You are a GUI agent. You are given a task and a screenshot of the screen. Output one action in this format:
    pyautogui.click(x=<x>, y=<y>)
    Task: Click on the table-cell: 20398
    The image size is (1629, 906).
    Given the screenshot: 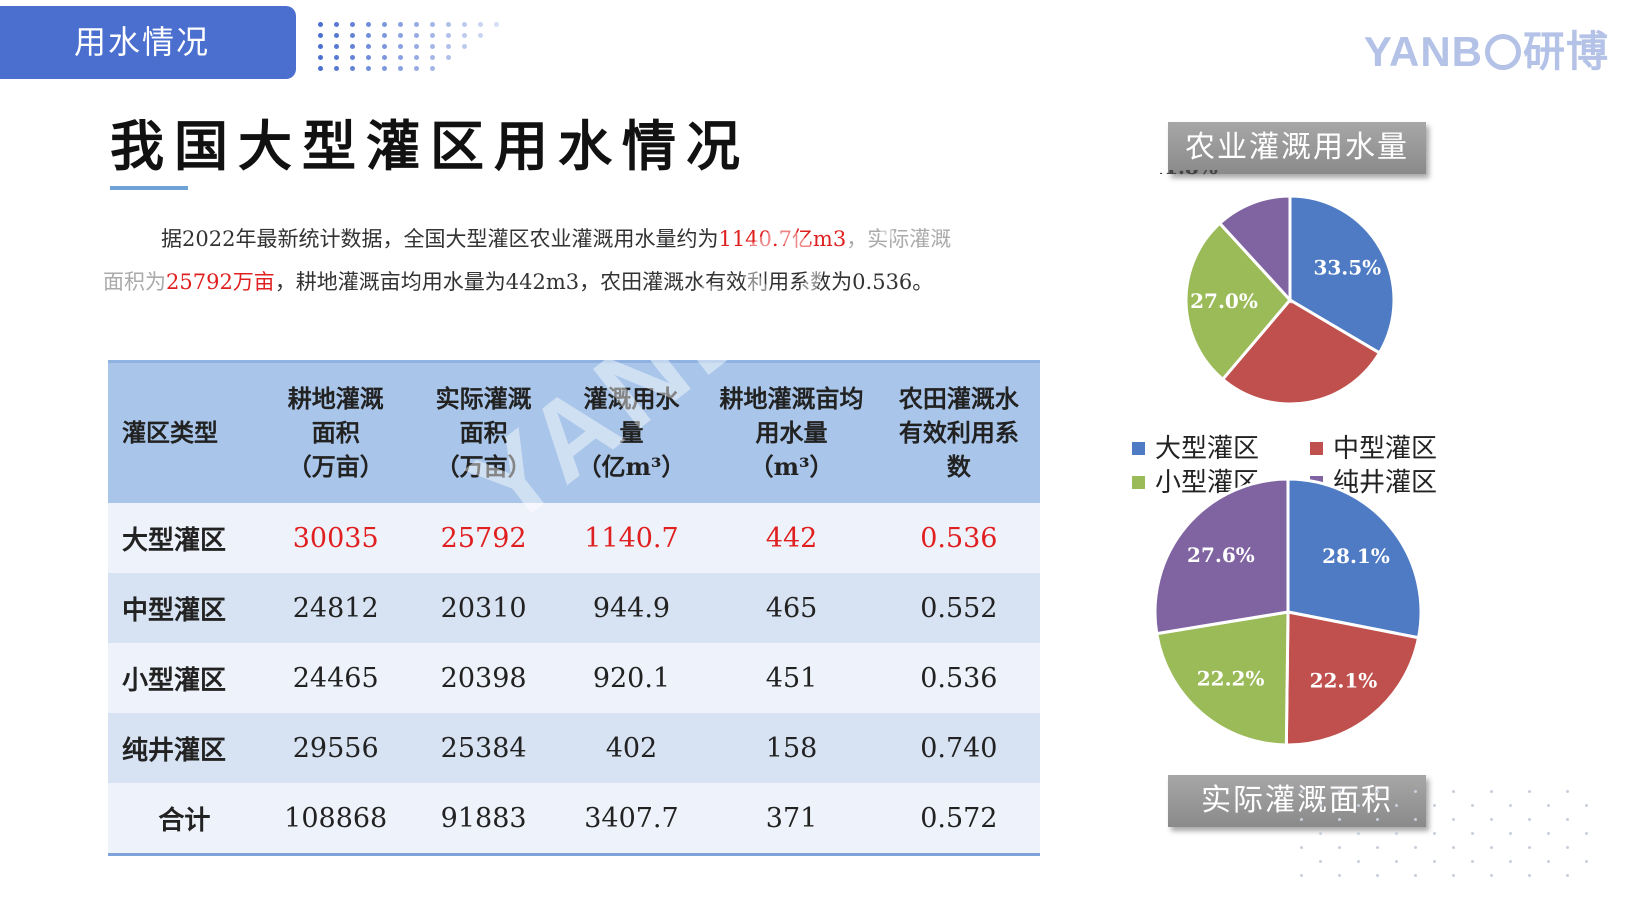 What is the action you would take?
    pyautogui.click(x=483, y=678)
    